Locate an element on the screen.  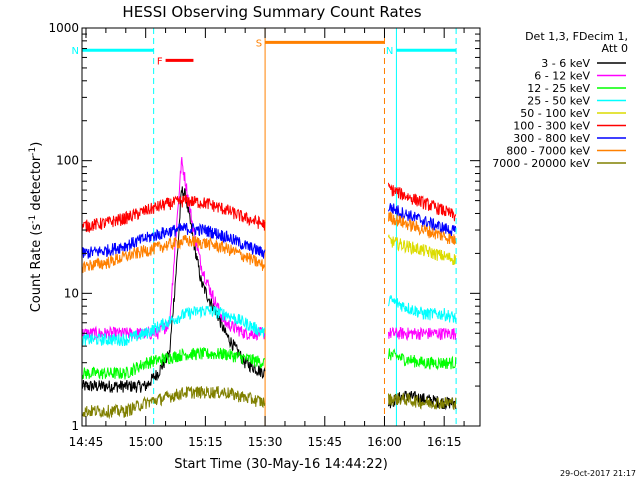
x-tick-label: 14:45 is located at coordinates (86, 442).